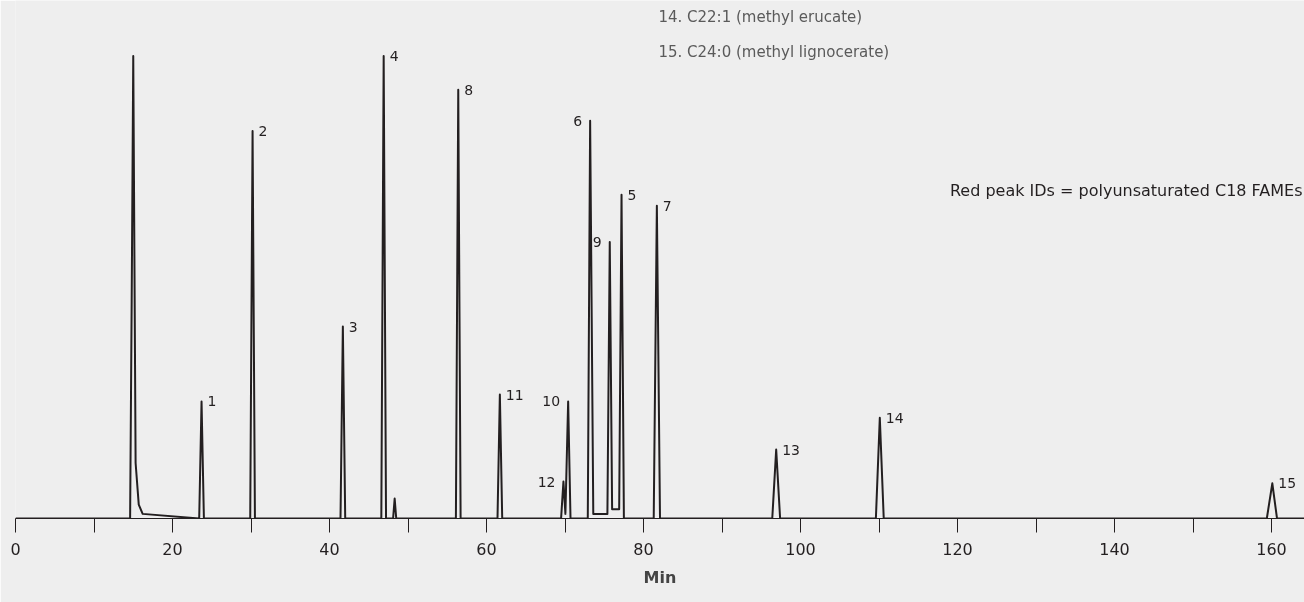 This screenshot has width=1304, height=602. I want to click on x-tick-label: 140, so click(1114, 549).